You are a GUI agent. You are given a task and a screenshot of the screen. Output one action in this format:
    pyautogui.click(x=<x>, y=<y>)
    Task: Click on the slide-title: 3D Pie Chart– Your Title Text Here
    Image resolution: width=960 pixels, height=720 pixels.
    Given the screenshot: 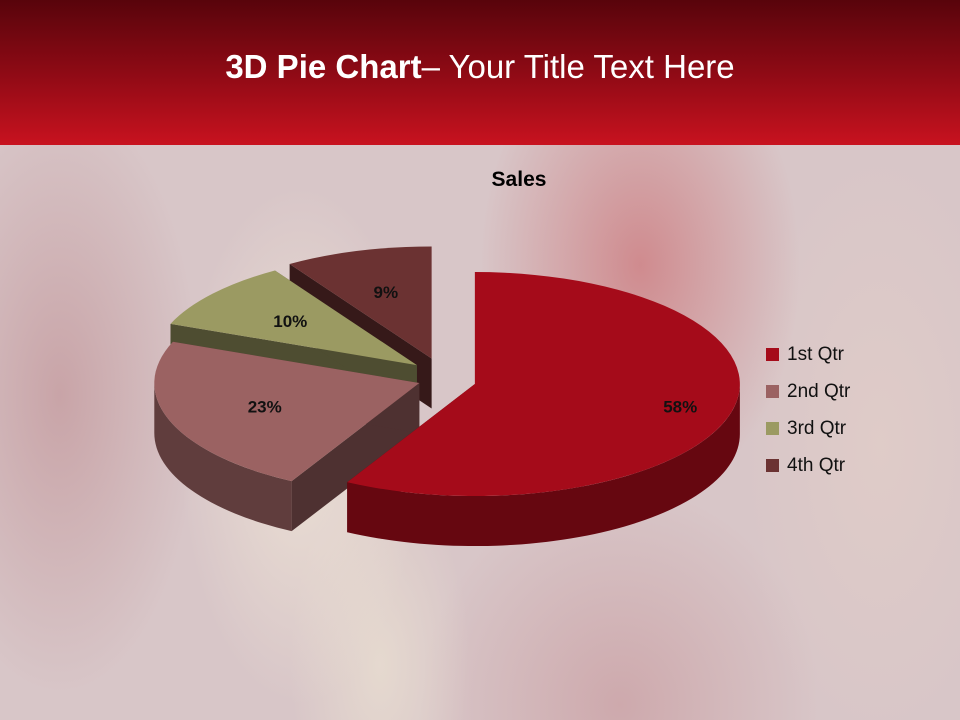 What is the action you would take?
    pyautogui.click(x=480, y=67)
    